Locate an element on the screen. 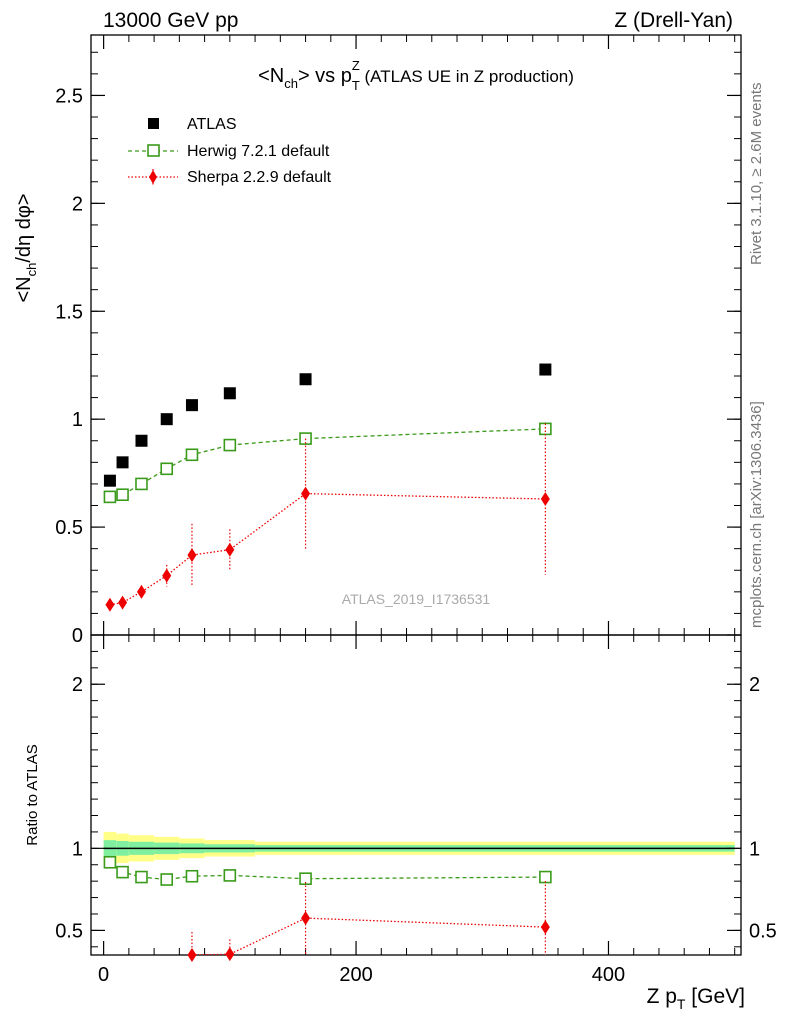 The image size is (786, 1024). main-ylabel-rest: /dη dφ> is located at coordinates (24, 228).